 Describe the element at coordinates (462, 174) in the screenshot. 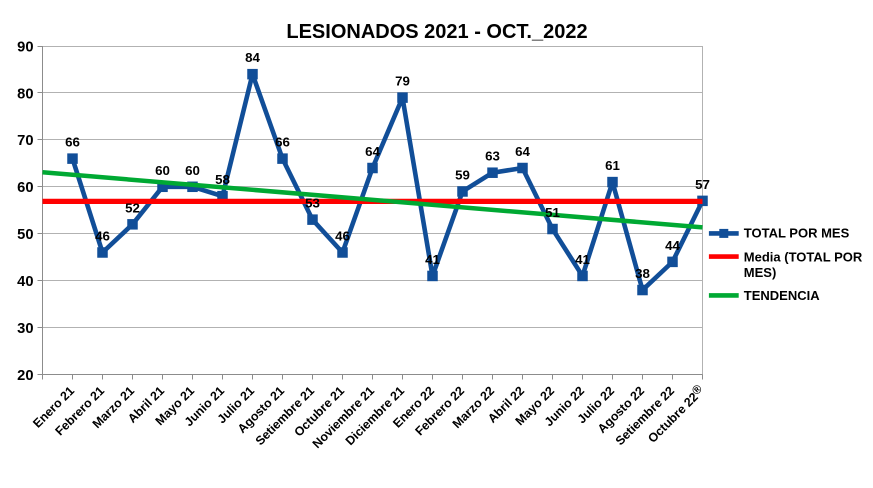

I see `svg-text: 59` at that location.